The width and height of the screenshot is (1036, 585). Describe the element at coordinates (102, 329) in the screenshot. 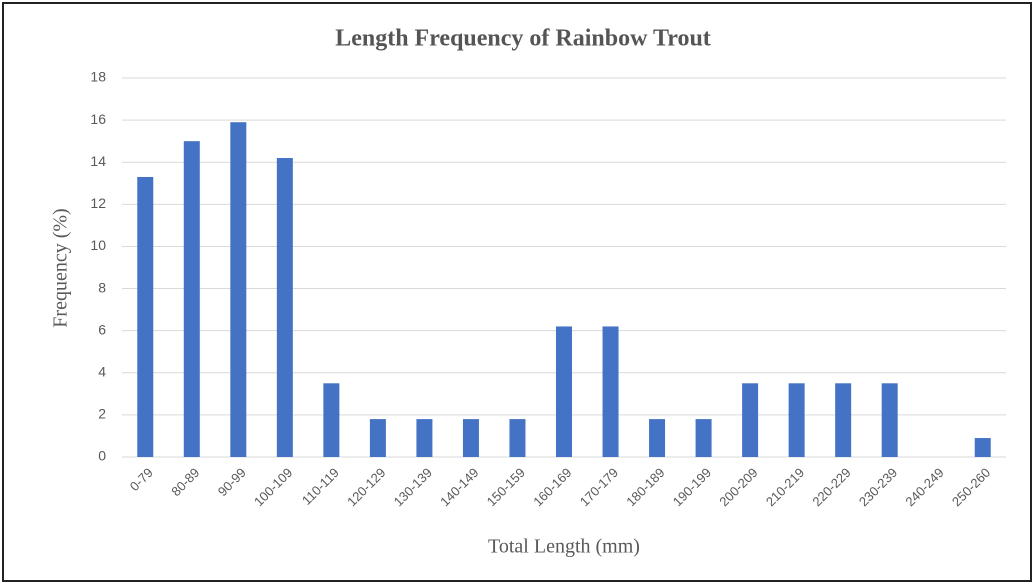

I see `y-tick-label: 6` at that location.